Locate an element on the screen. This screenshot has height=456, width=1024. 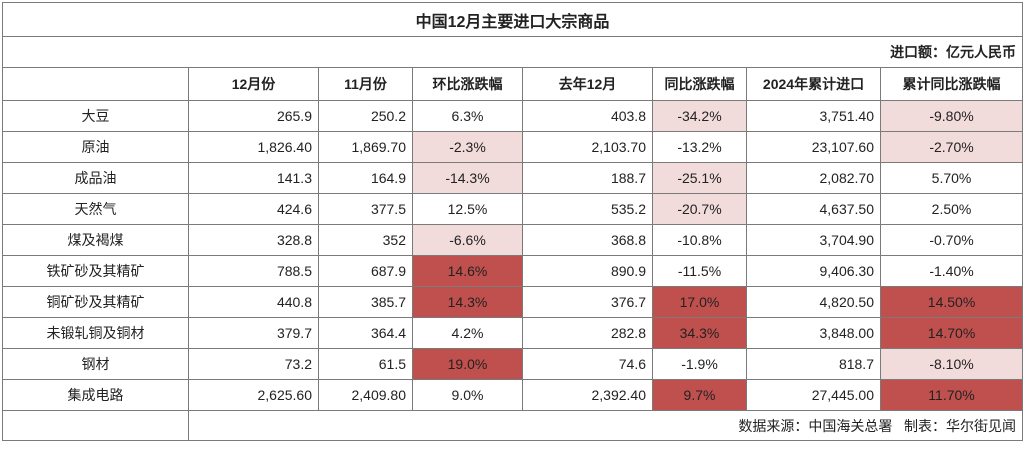
cell-dec: 73.2 is located at coordinates (253, 364).